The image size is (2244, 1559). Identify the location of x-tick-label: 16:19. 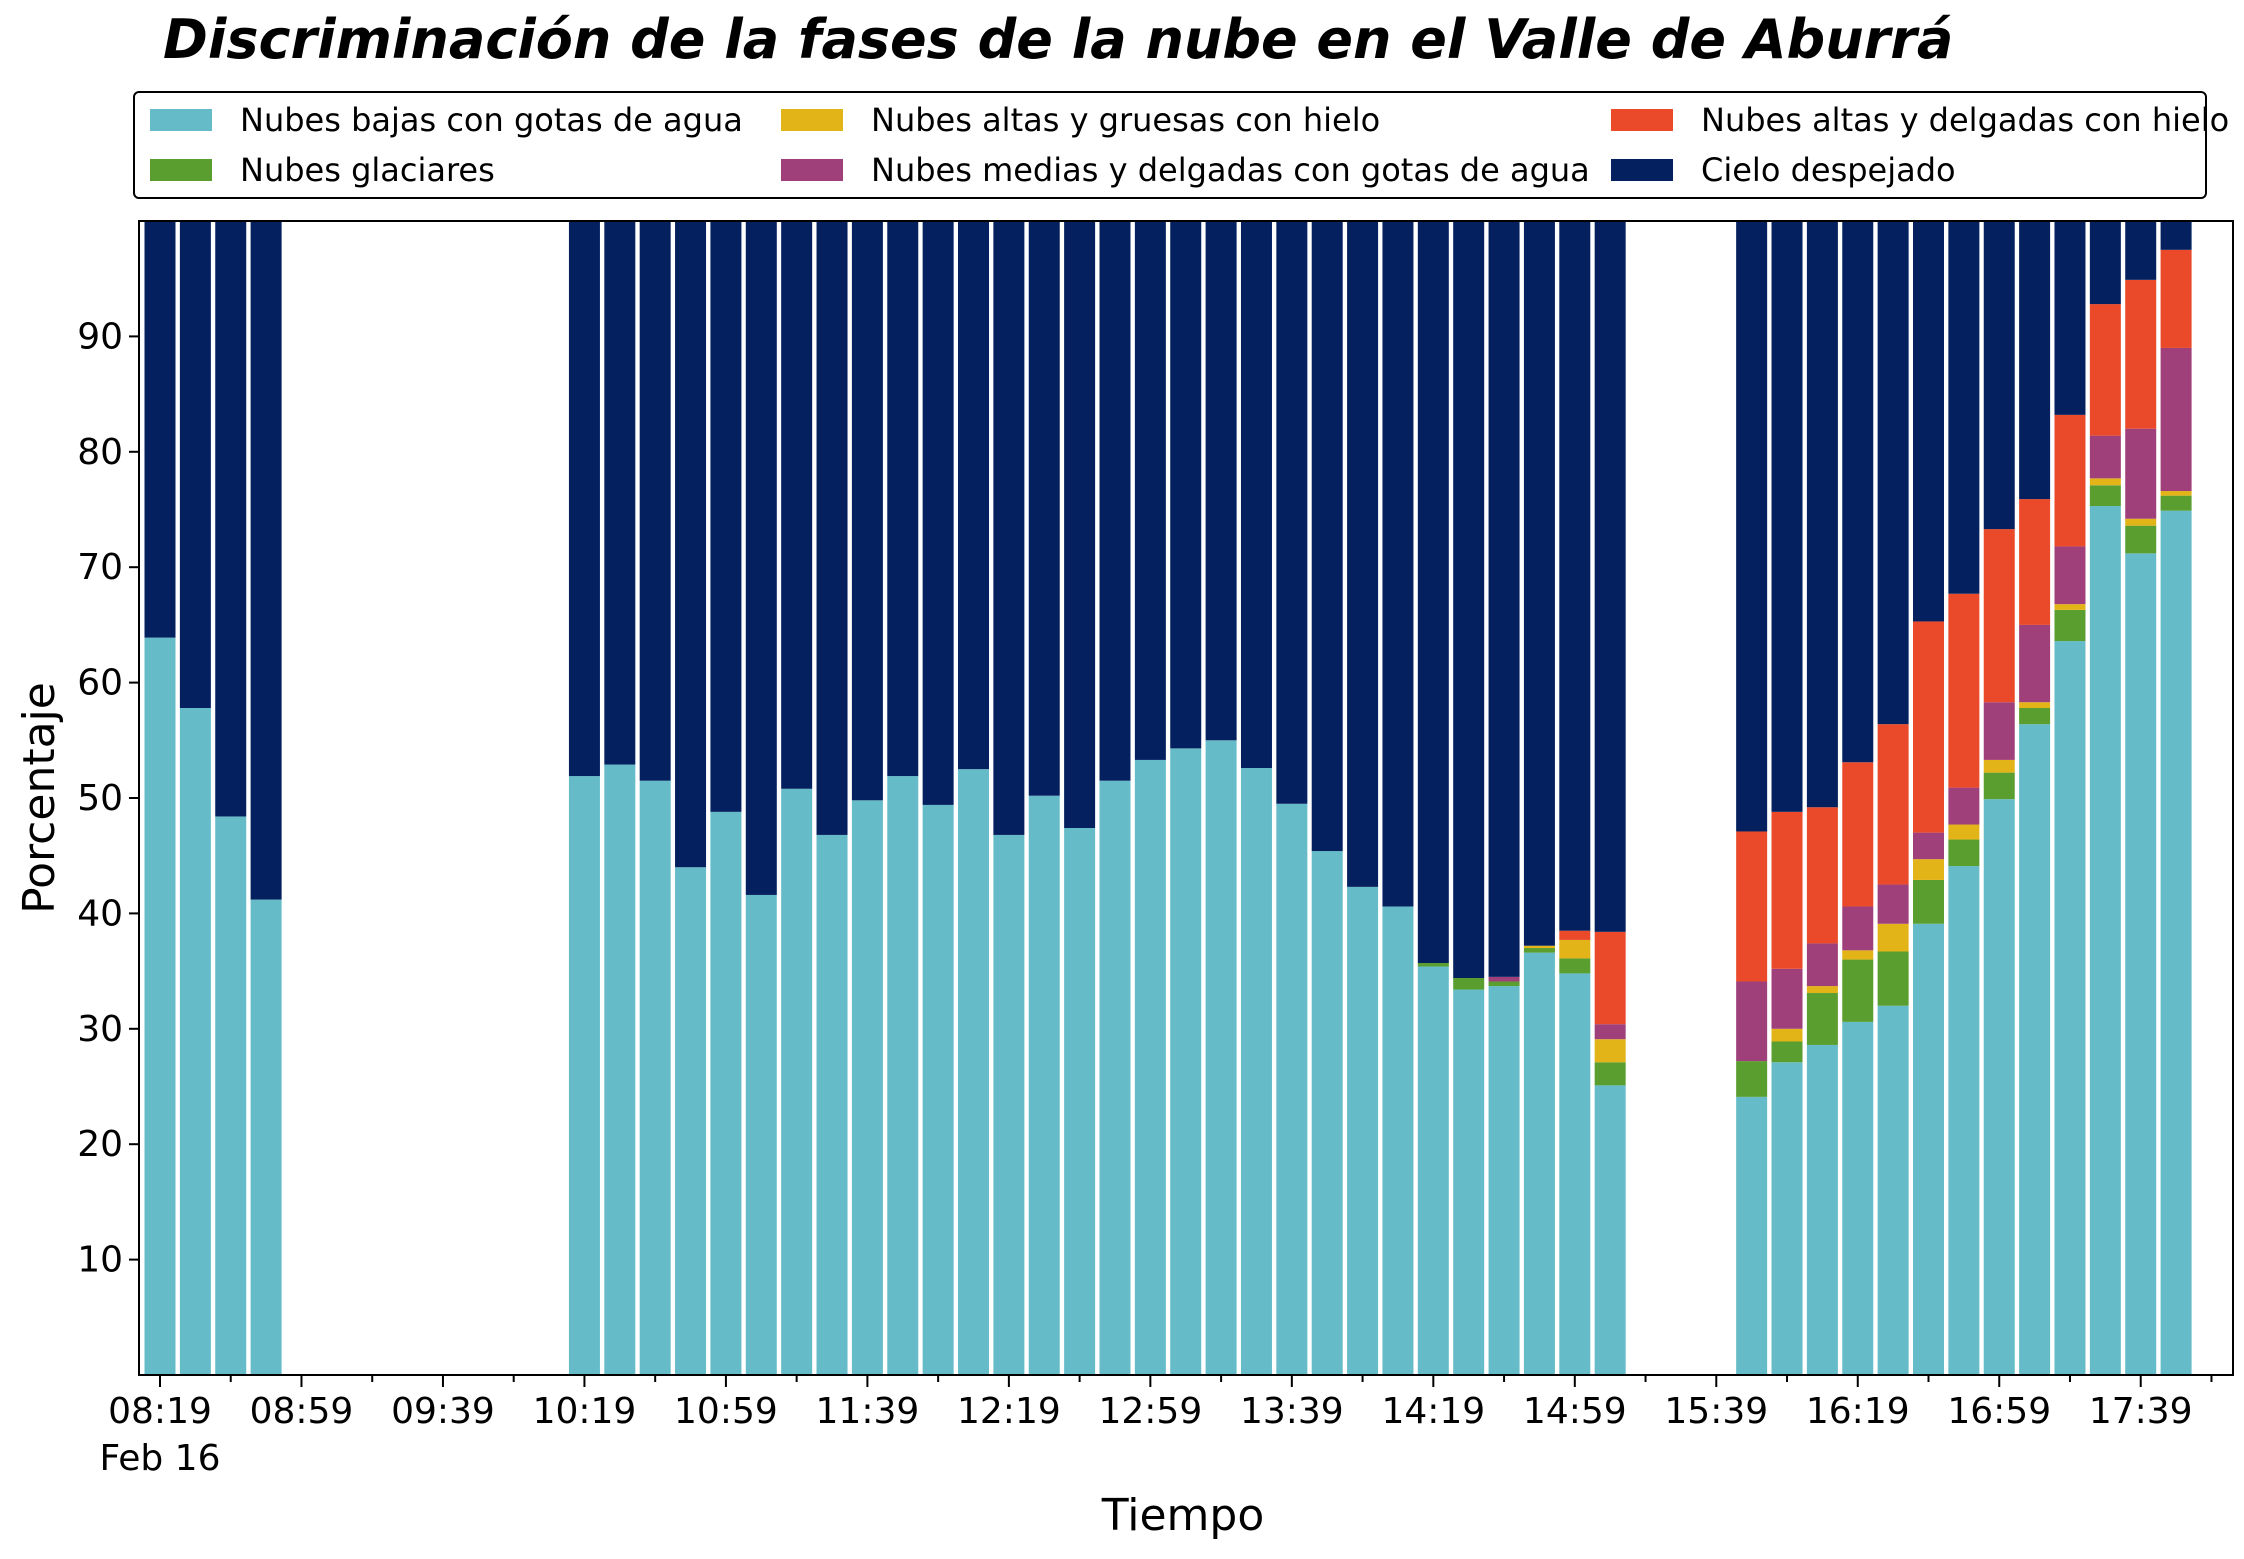
(1858, 1411).